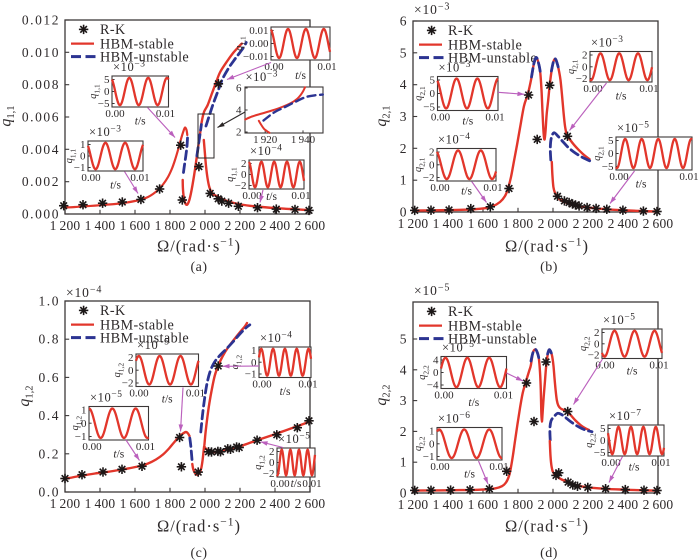 The image size is (700, 560). What do you see at coordinates (265, 140) in the screenshot?
I see `svg-text: 1 920` at bounding box center [265, 140].